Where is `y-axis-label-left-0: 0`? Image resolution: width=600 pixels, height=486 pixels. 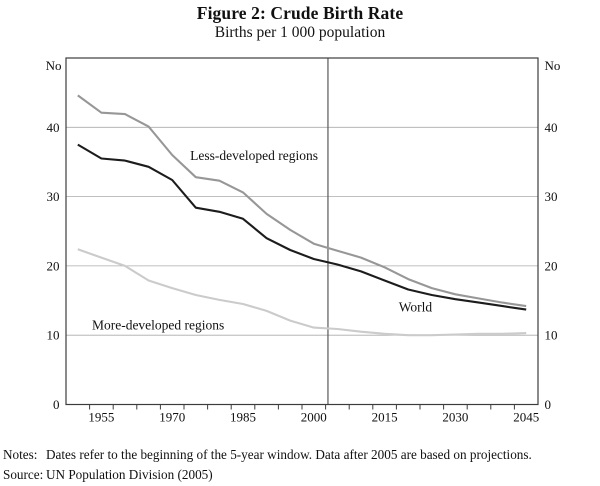
y-axis-label-left-0: 0 is located at coordinates (56, 404).